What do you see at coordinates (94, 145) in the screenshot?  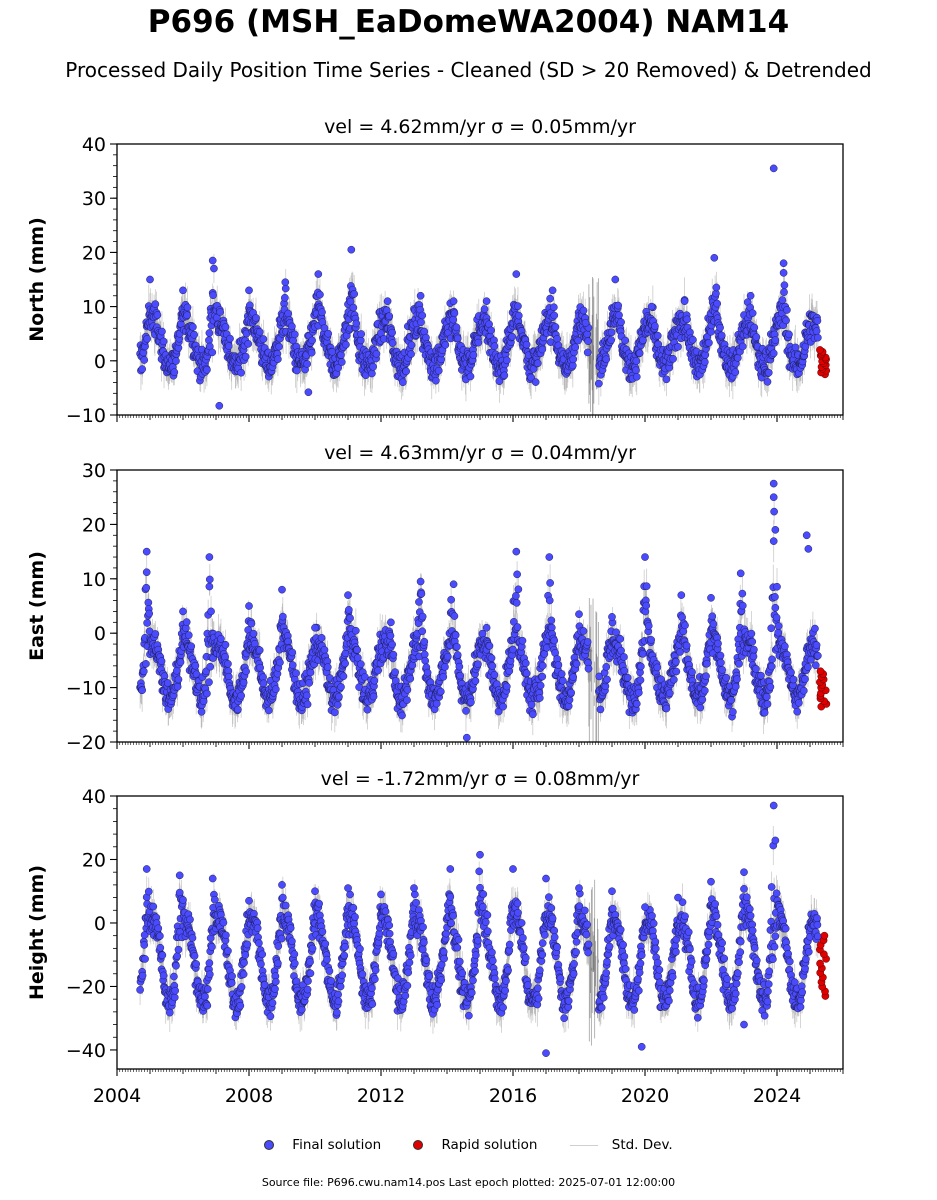 I see `y-tick-label: 40` at bounding box center [94, 145].